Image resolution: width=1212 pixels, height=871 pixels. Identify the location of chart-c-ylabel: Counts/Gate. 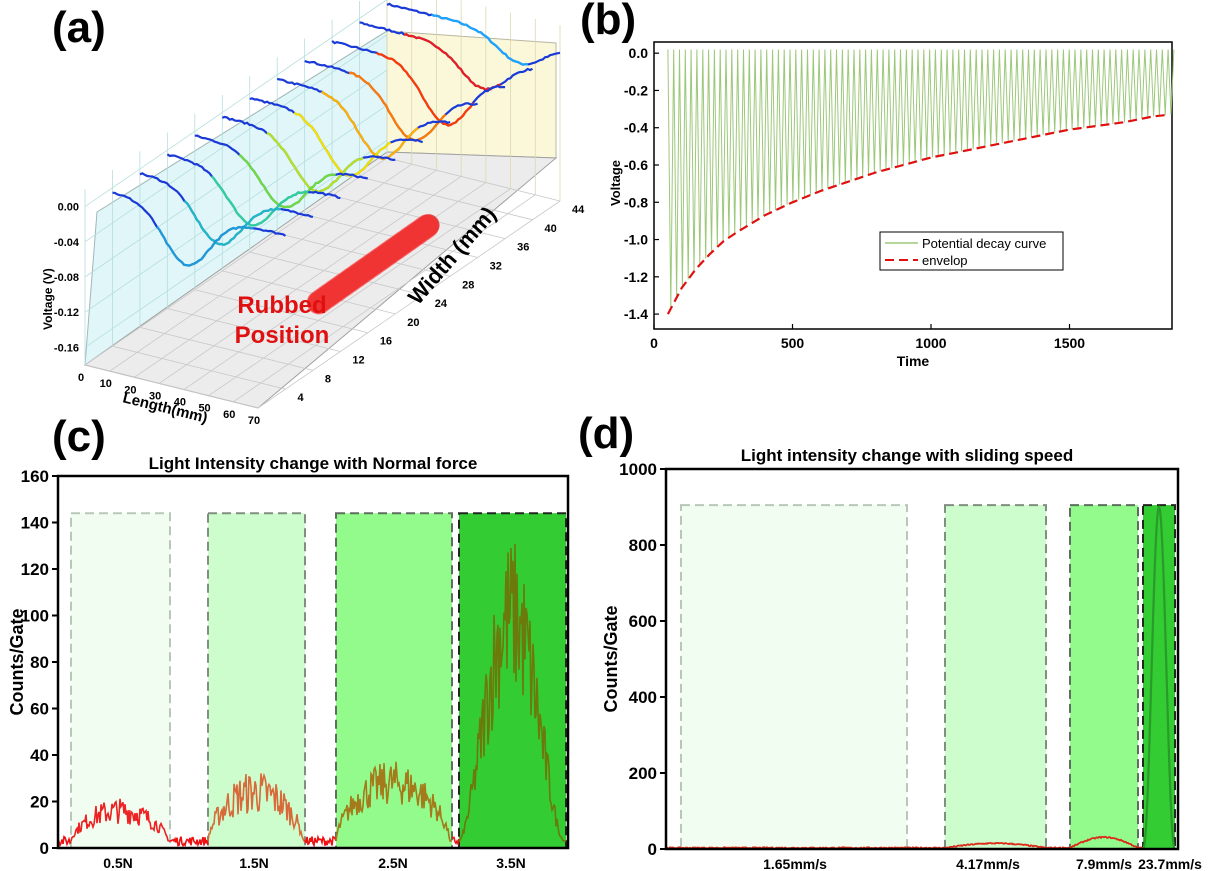
(17, 661).